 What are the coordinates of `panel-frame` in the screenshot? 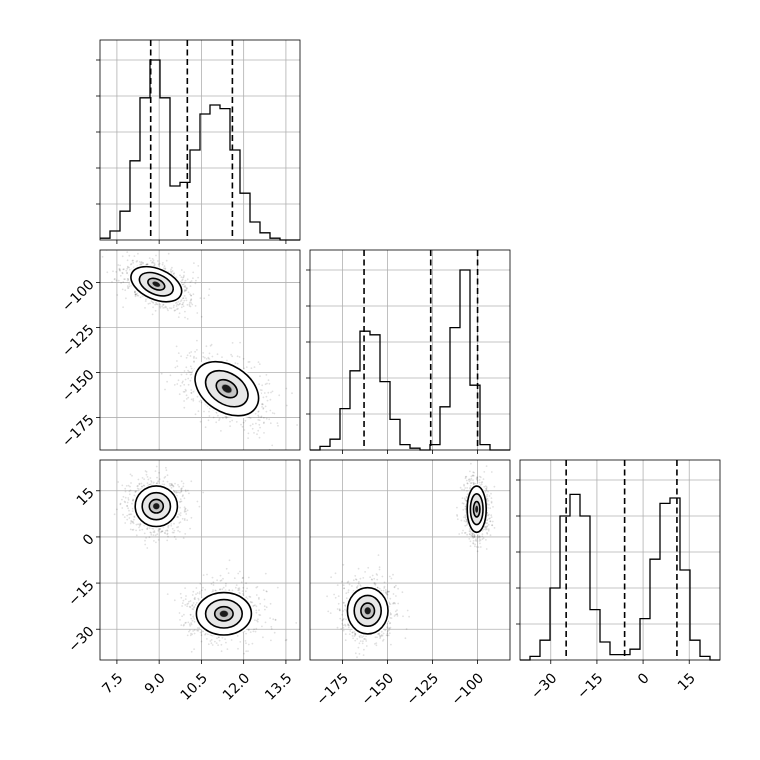 It's located at (200, 560).